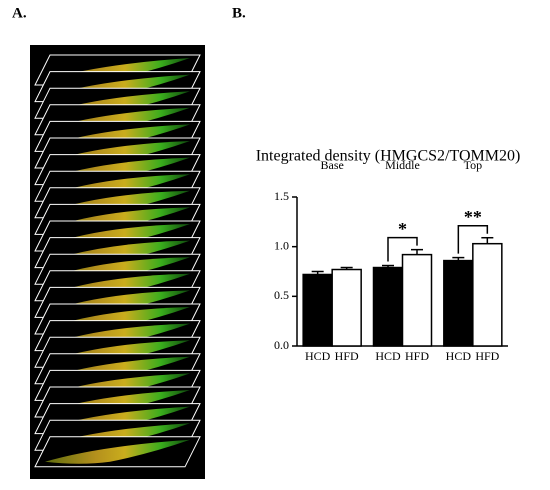 This screenshot has width=550, height=490. I want to click on panel-label: B., so click(239, 13).